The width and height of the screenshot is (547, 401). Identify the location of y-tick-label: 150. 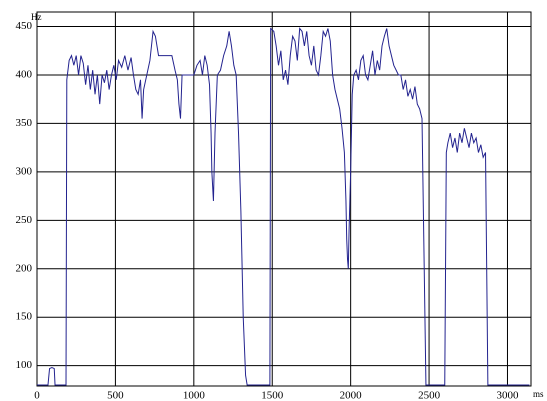
(24, 317).